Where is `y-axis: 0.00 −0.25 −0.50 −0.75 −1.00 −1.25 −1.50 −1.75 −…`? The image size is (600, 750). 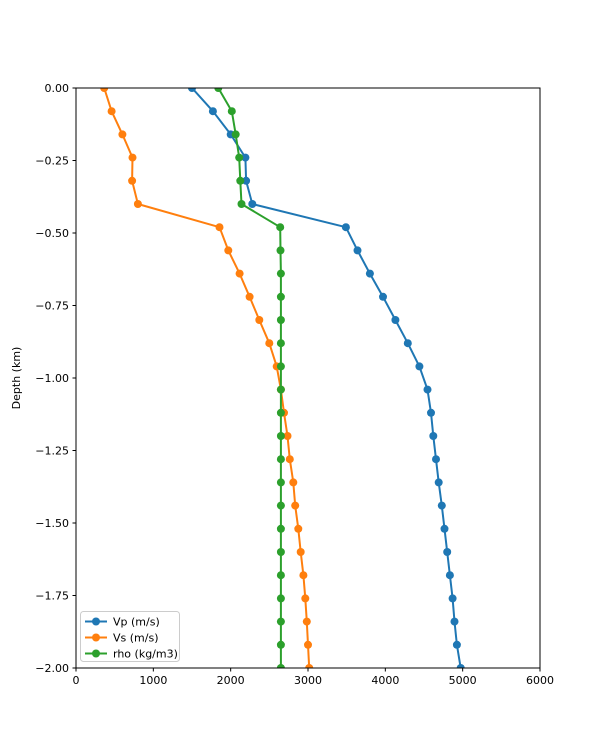 y-axis: 0.00 −0.25 −0.50 −0.75 −1.00 −1.25 −1.50 −1.75 −… is located at coordinates (55, 378).